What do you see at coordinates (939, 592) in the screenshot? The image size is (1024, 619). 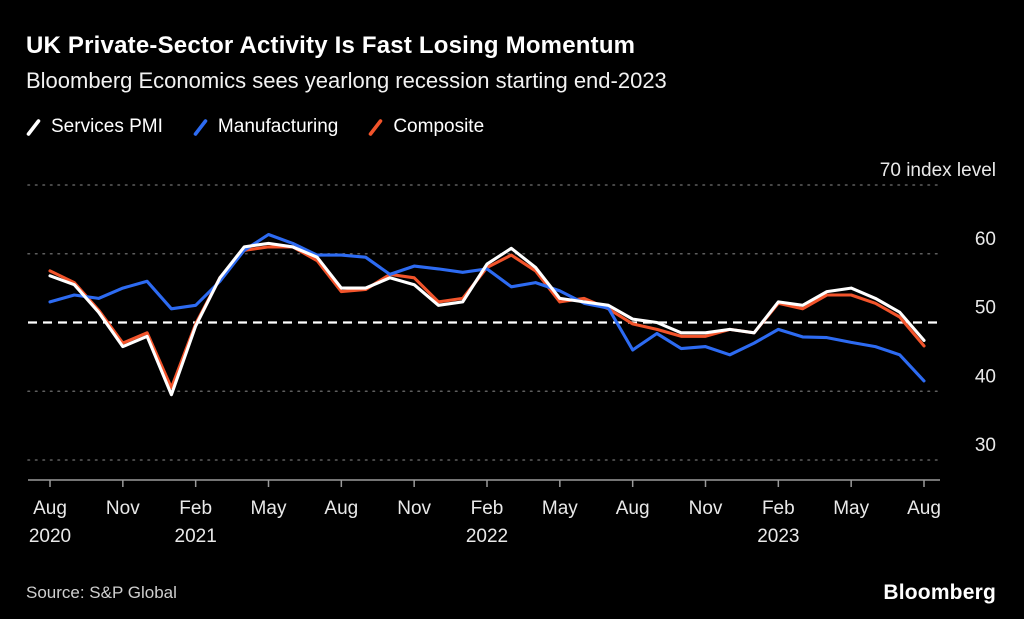 I see `bloomberg-logo: Bloomberg` at bounding box center [939, 592].